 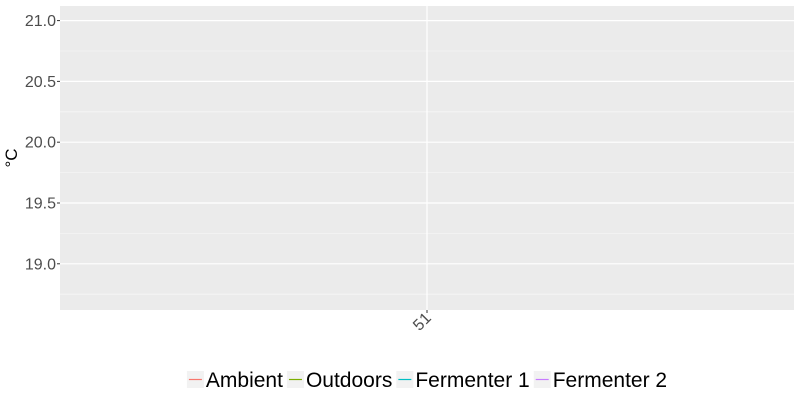 I want to click on legend-label: Fermenter 2, so click(x=610, y=380).